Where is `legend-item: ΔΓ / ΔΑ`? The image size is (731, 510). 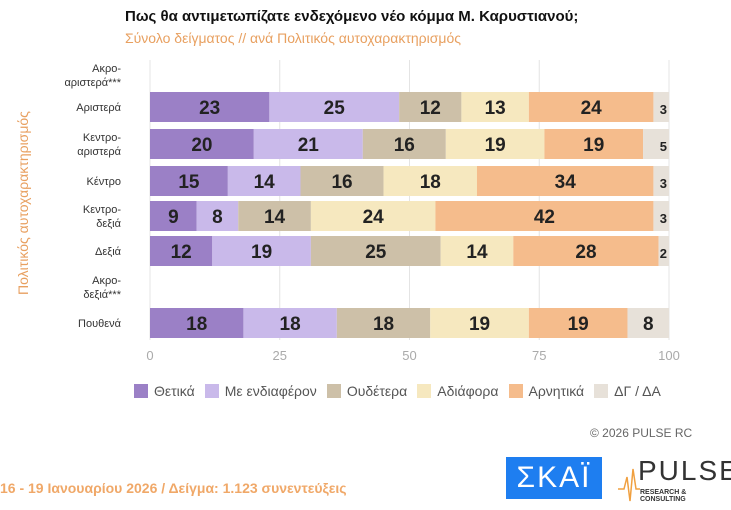 legend-item: ΔΓ / ΔΑ is located at coordinates (627, 391).